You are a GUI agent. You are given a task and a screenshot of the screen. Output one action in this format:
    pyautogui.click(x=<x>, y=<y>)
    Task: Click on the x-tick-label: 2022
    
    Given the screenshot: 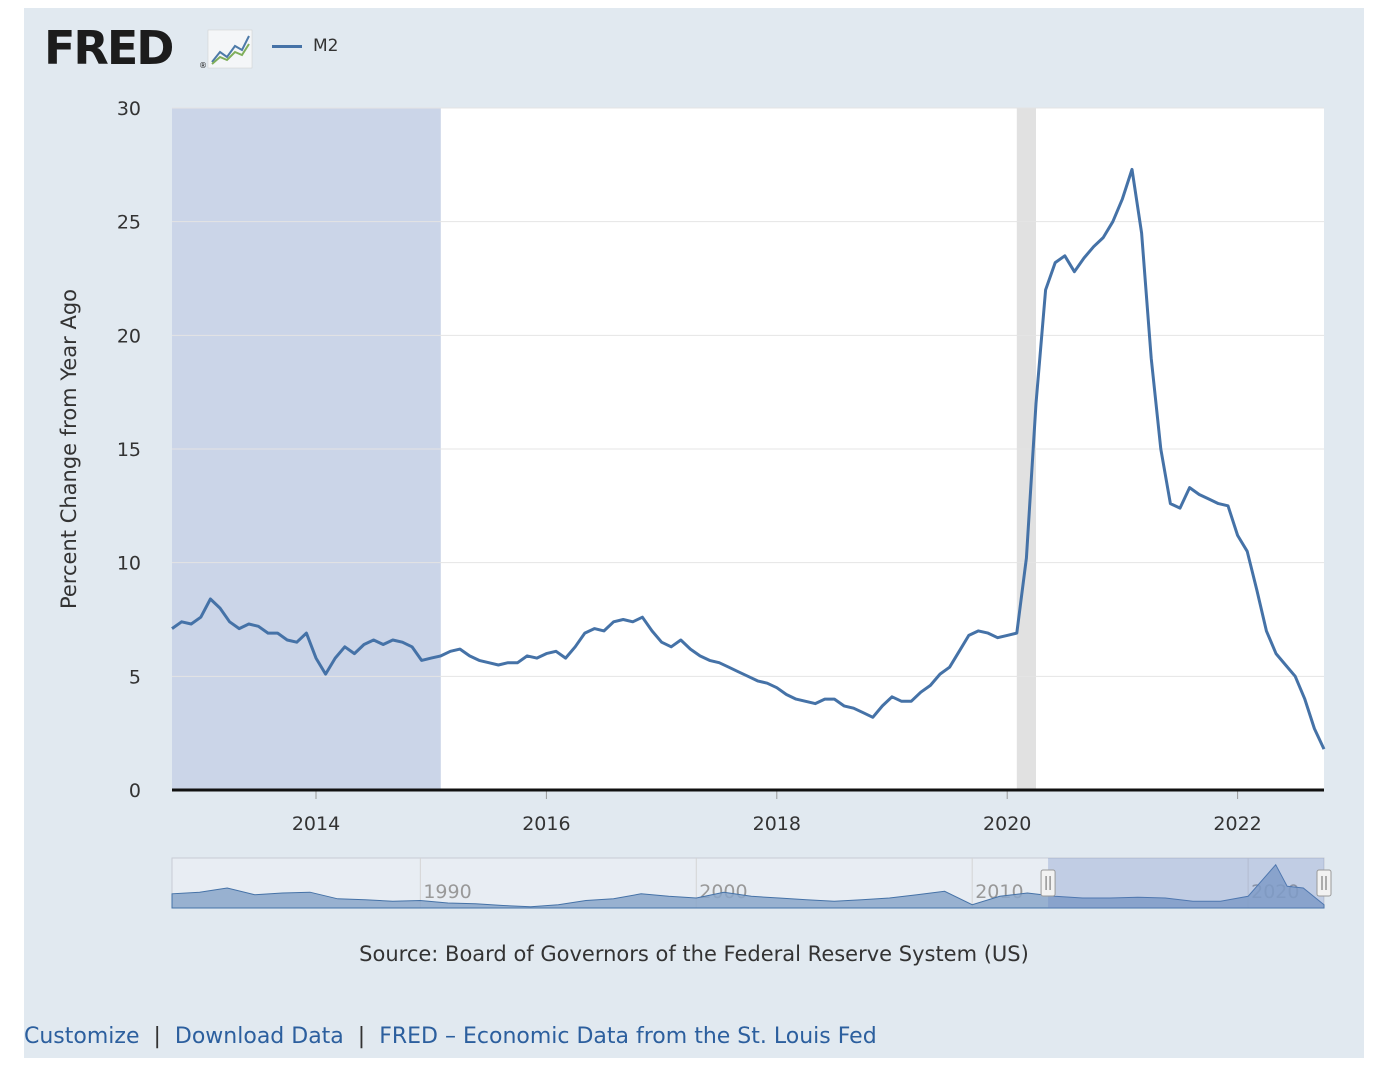 What is the action you would take?
    pyautogui.click(x=1237, y=824)
    